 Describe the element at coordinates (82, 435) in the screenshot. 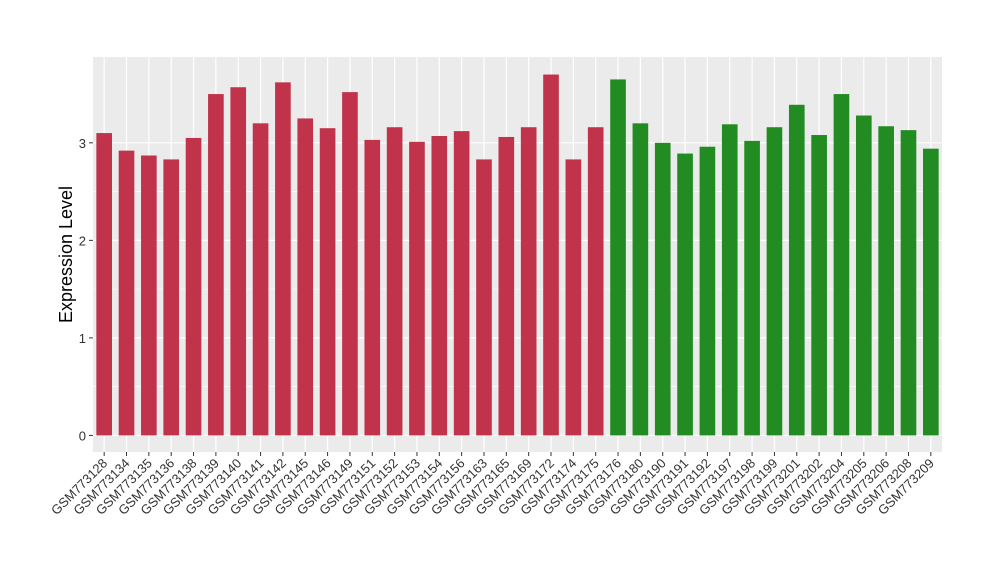

I see `y-tick-label: 0` at that location.